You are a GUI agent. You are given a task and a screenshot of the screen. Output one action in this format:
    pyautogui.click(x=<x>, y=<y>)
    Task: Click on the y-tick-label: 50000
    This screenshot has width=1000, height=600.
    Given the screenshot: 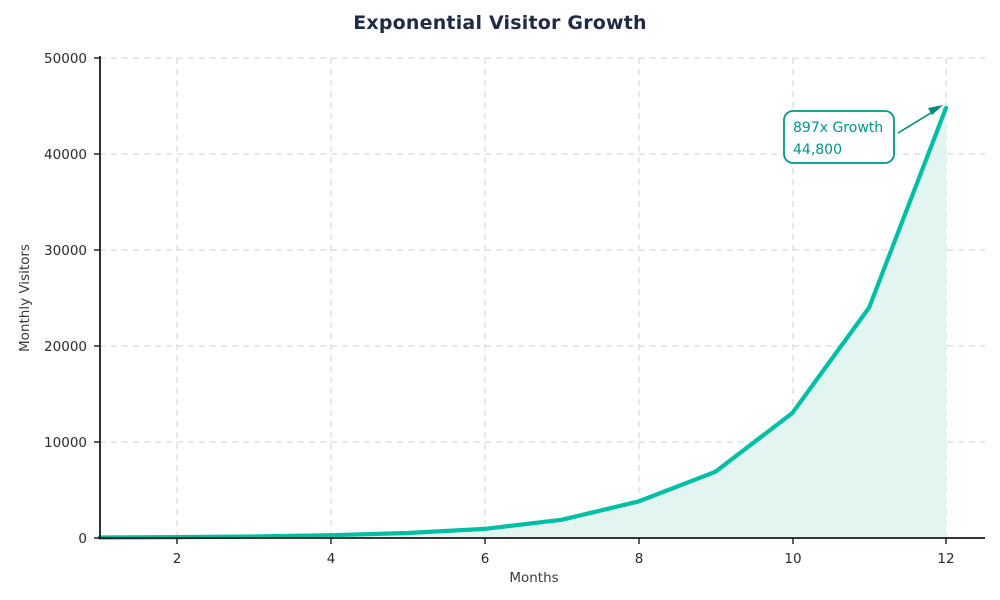 What is the action you would take?
    pyautogui.click(x=65, y=59)
    